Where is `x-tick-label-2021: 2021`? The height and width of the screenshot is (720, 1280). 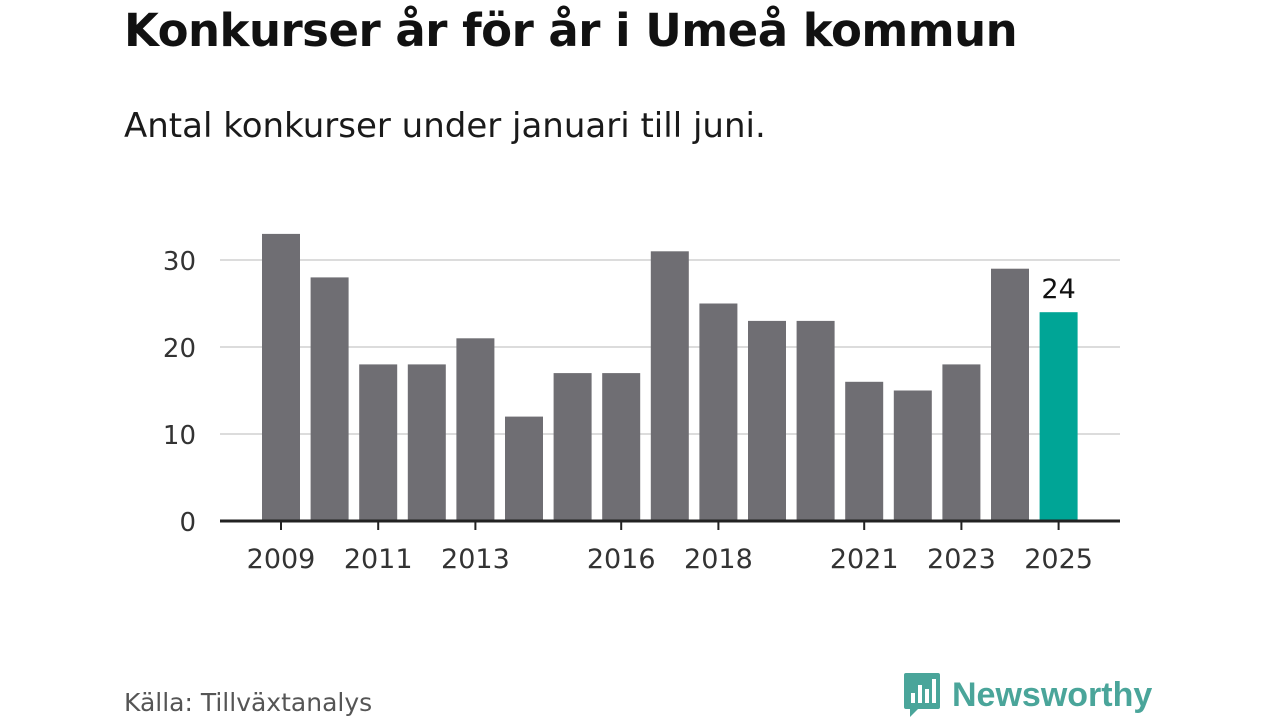
x-tick-label-2021: 2021 is located at coordinates (864, 559).